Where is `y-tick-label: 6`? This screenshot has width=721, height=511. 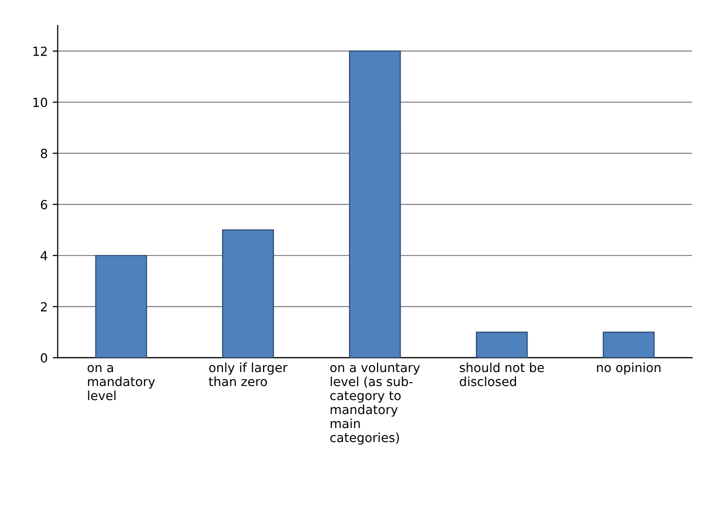 y-tick-label: 6 is located at coordinates (44, 205).